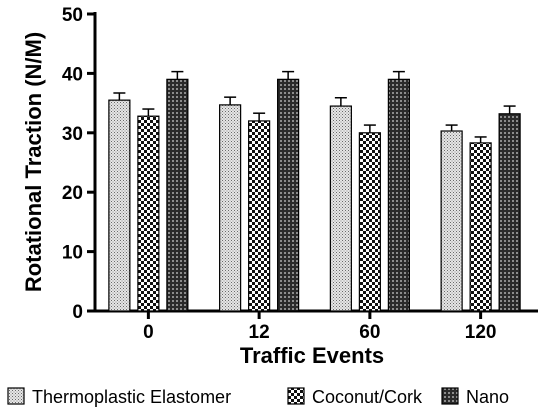 The width and height of the screenshot is (550, 415). What do you see at coordinates (72, 193) in the screenshot?
I see `y-tick-label: 20` at bounding box center [72, 193].